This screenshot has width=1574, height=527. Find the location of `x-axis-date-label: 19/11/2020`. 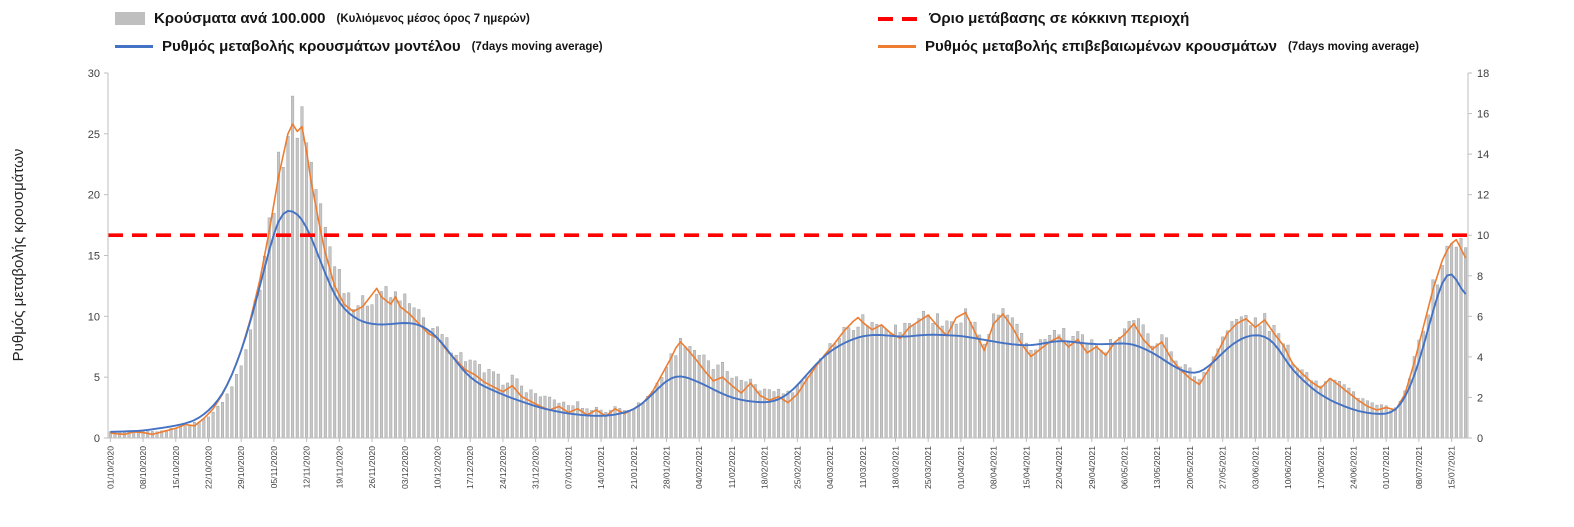

x-axis-date-label: 19/11/2020 is located at coordinates (339, 467).